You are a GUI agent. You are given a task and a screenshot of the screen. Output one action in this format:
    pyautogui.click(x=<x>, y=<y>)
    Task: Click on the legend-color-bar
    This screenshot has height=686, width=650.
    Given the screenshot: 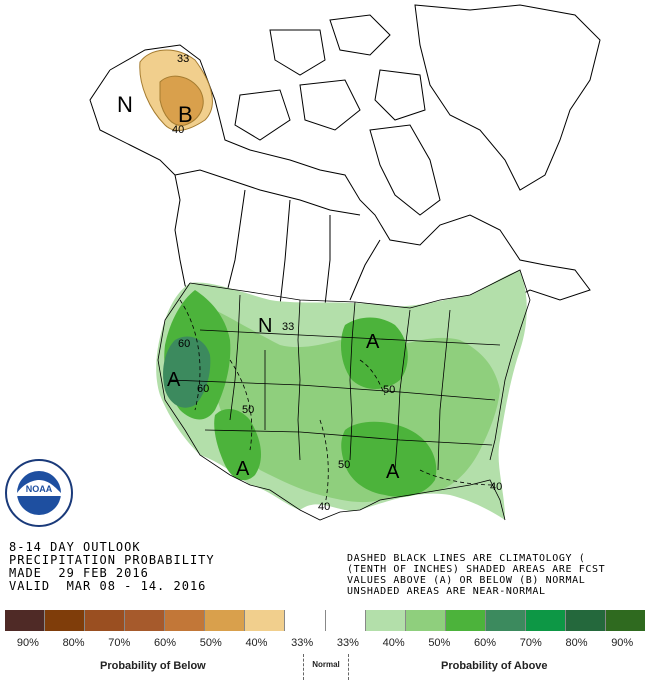 What is the action you would take?
    pyautogui.click(x=325, y=620)
    